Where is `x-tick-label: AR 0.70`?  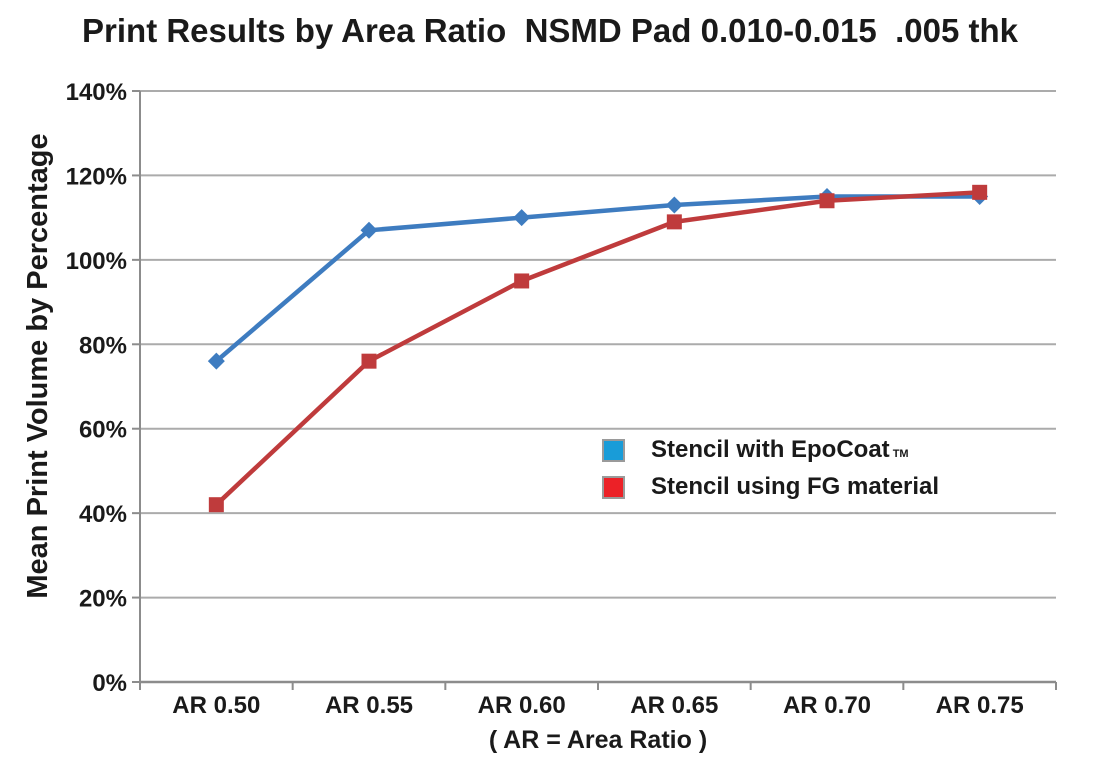
x-tick-label: AR 0.70 is located at coordinates (827, 705).